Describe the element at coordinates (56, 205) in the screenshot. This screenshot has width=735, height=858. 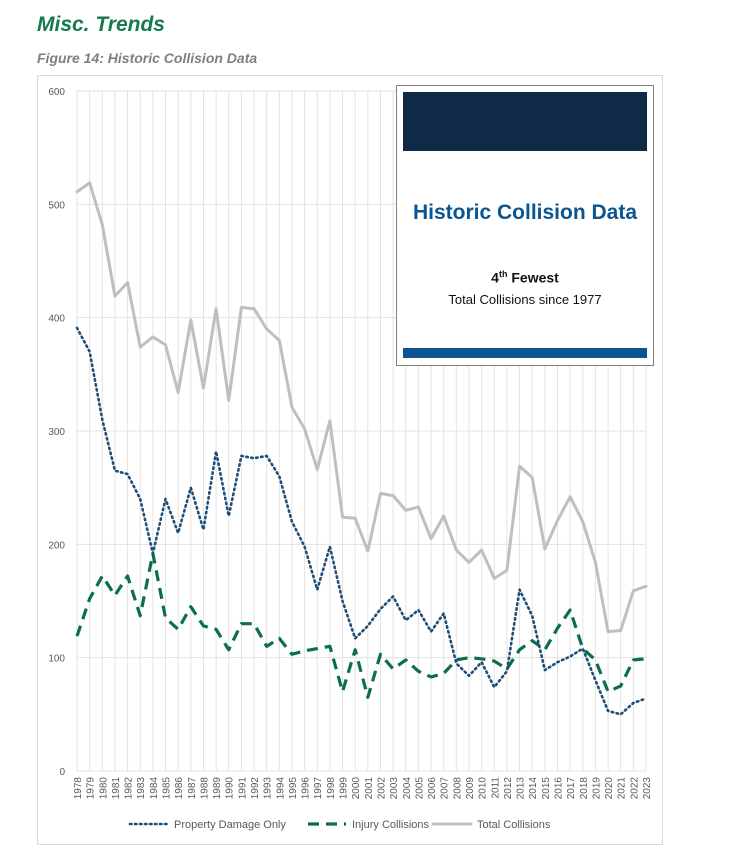
I see `y-tick-label: 500` at that location.